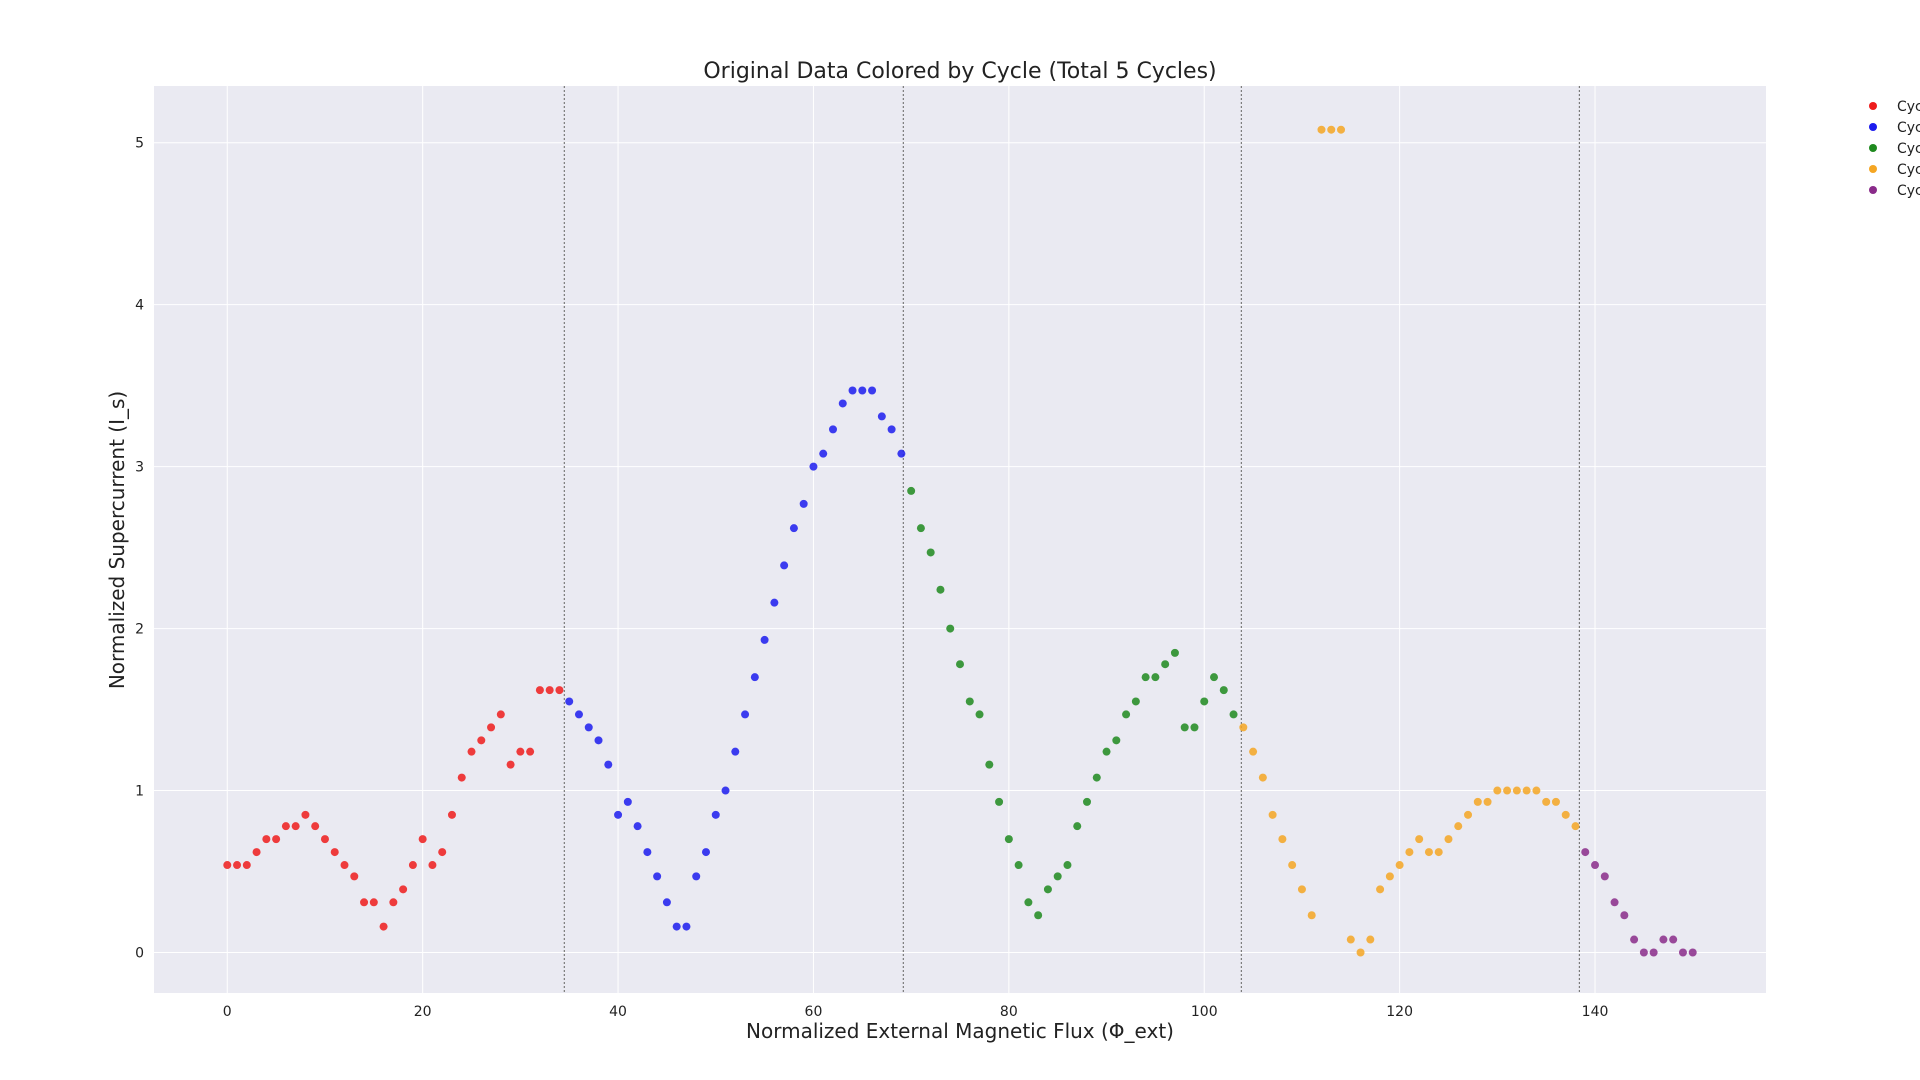  I want to click on y-tick-label: 0, so click(139, 954).